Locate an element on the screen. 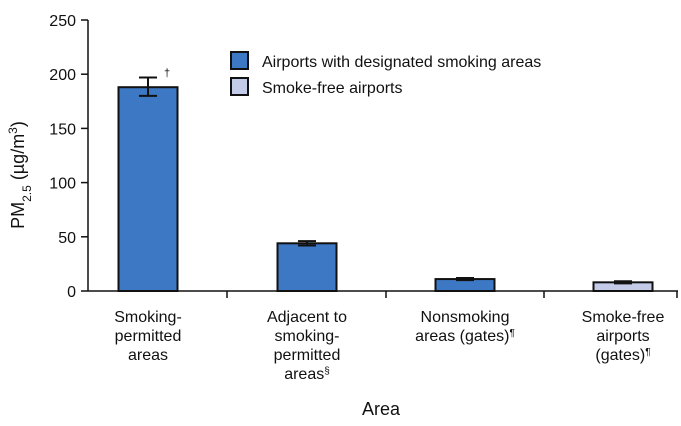 The height and width of the screenshot is (426, 681). bar-annotation: † is located at coordinates (167, 73).